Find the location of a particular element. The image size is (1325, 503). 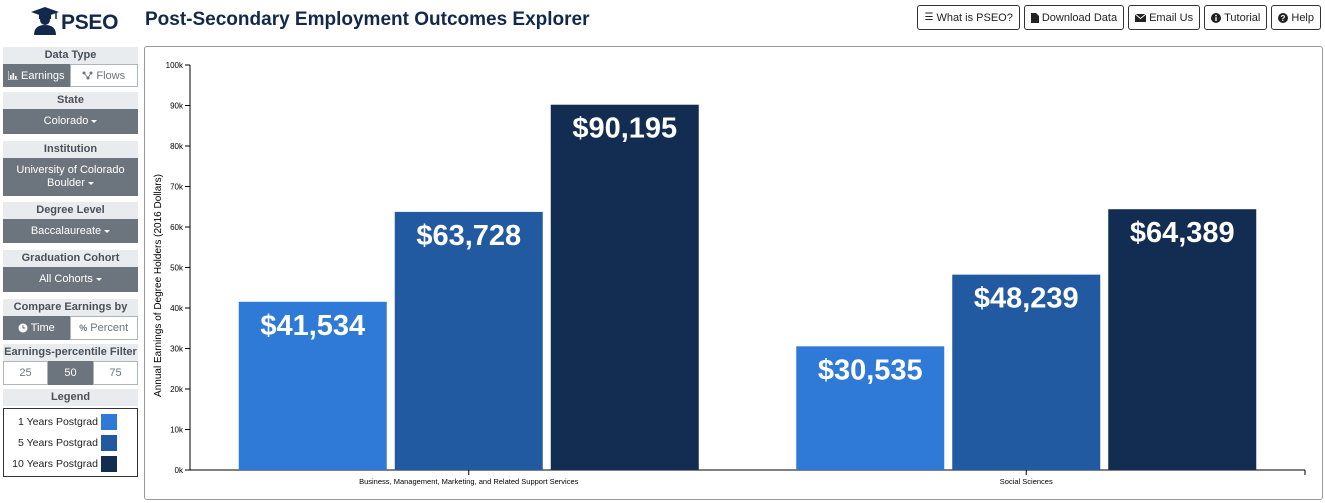

pseo-logo: PSEO is located at coordinates (74, 19).